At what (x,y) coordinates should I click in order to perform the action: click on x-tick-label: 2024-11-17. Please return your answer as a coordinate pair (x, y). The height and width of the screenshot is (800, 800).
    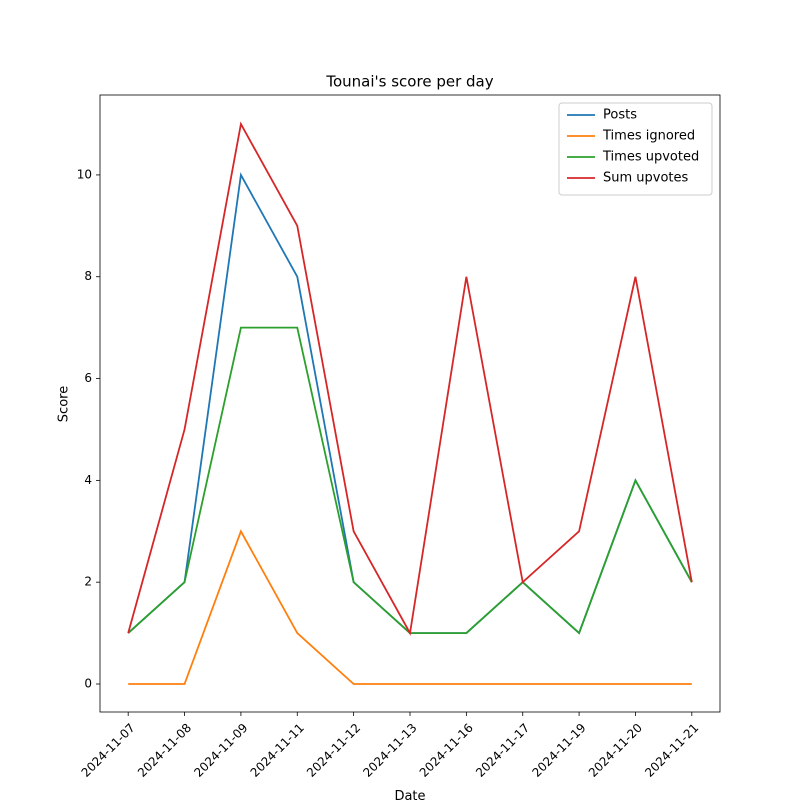
    Looking at the image, I should click on (502, 750).